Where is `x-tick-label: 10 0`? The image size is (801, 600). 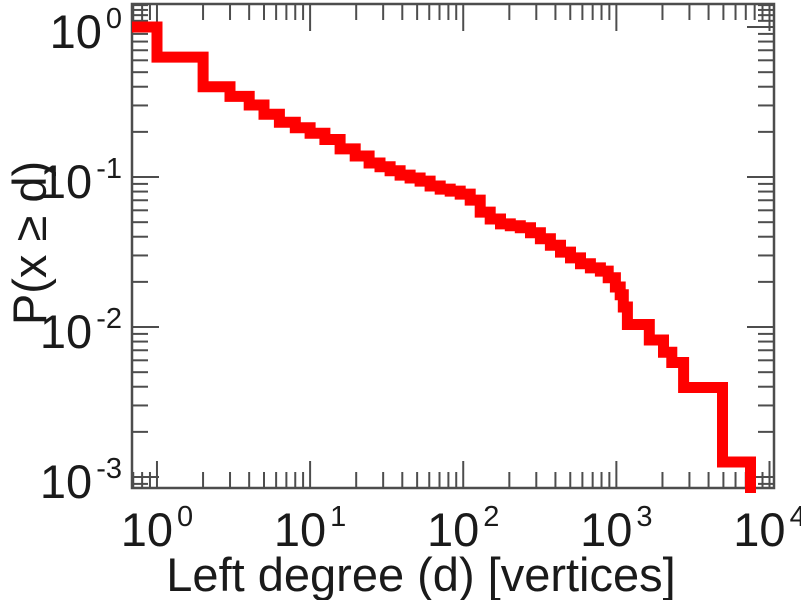
x-tick-label: 10 0 is located at coordinates (157, 528).